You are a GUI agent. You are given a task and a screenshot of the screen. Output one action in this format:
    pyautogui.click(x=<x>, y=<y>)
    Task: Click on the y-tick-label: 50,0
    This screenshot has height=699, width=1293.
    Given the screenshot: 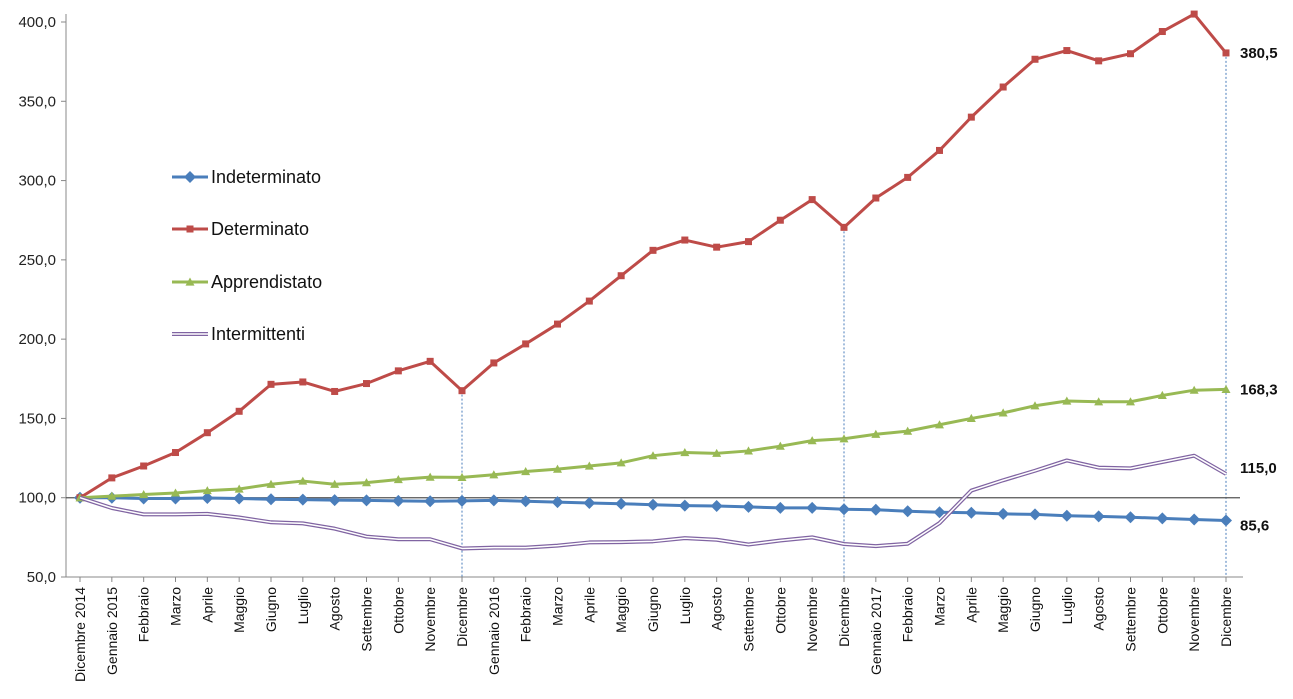 What is the action you would take?
    pyautogui.click(x=41, y=577)
    